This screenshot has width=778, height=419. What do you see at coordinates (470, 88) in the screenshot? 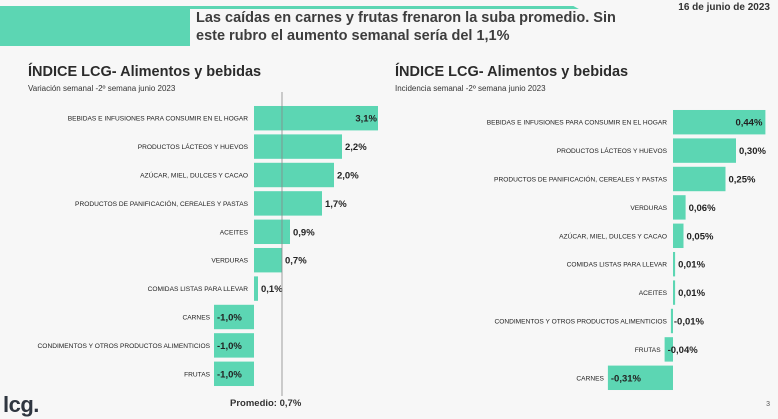
I see `chart-2-subtitle: Incidencia semanal -2º semana junio 2023` at bounding box center [470, 88].